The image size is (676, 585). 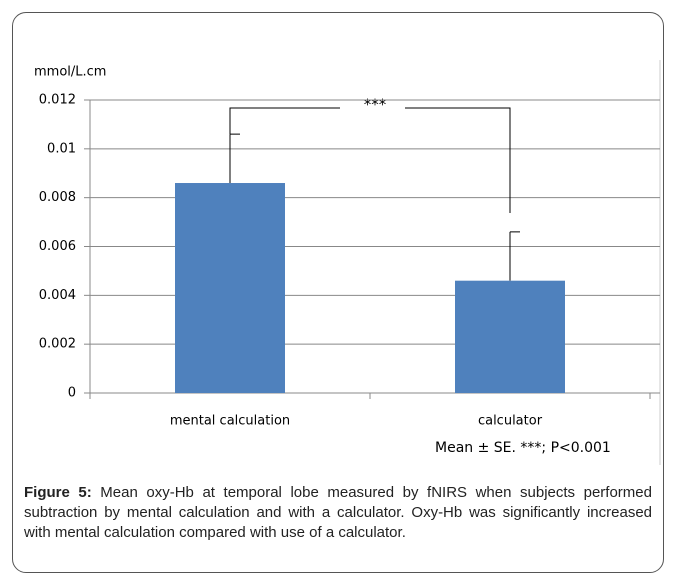 What do you see at coordinates (58, 492) in the screenshot?
I see `caption-label: Figure 5:` at bounding box center [58, 492].